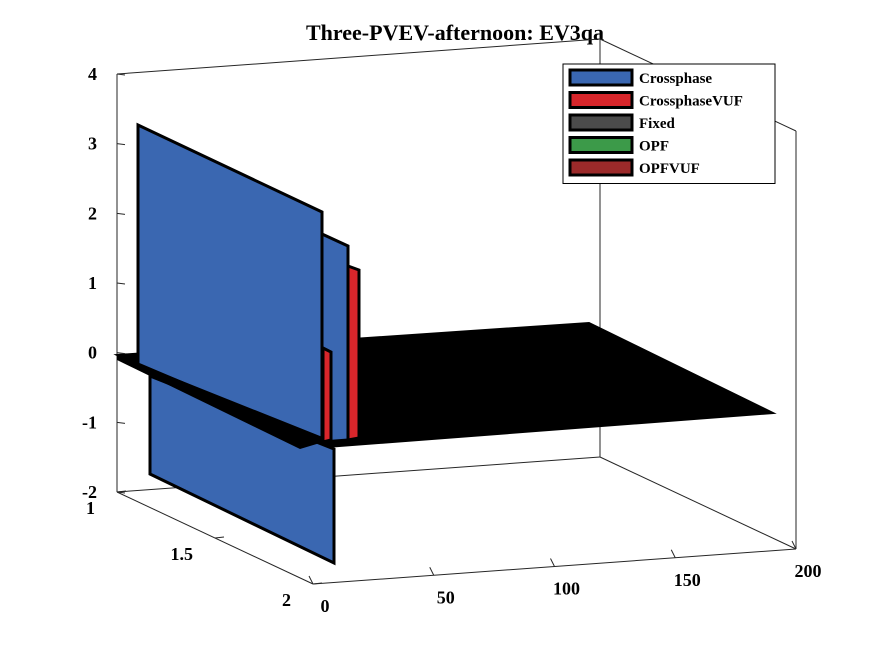 Image resolution: width=875 pixels, height=656 pixels. I want to click on x-tick-label: 200, so click(808, 571).